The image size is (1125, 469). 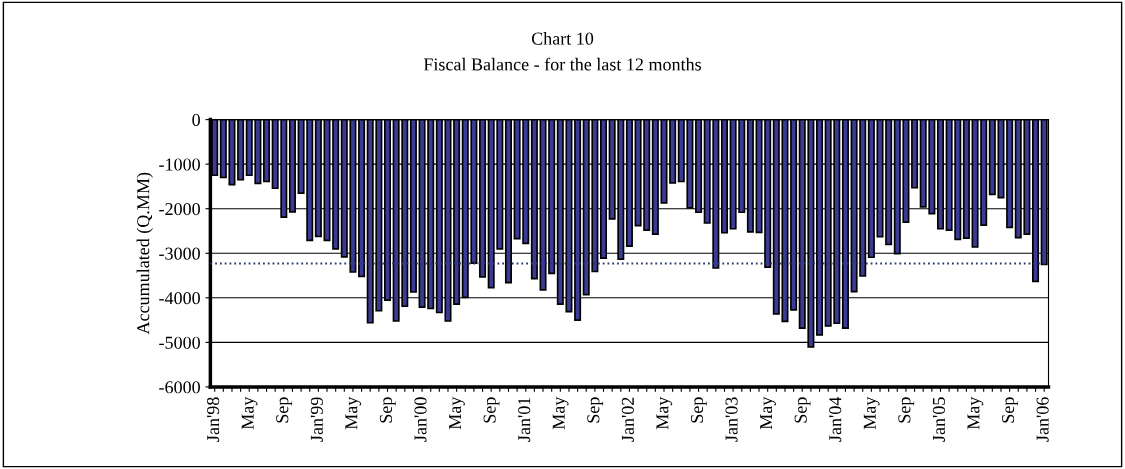 What do you see at coordinates (1042, 419) in the screenshot?
I see `x-tick-label: Jan'06` at bounding box center [1042, 419].